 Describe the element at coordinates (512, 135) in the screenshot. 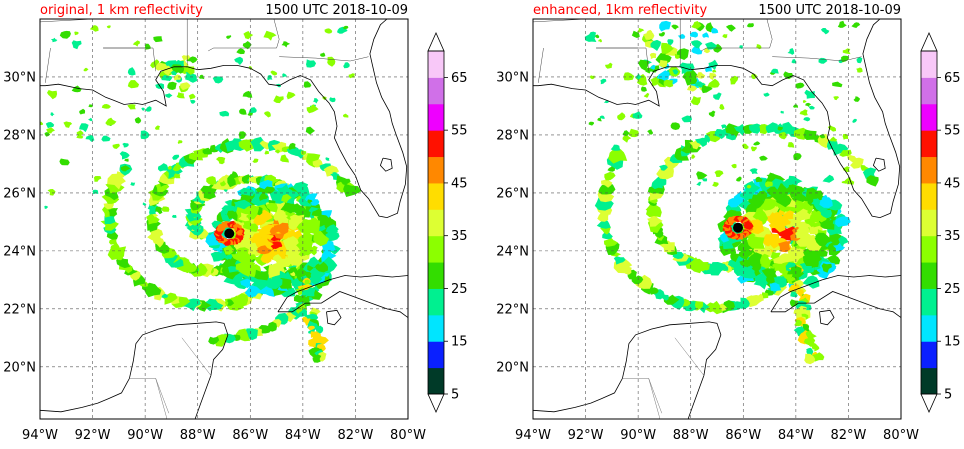

I see `lat-tick-label: 28°N` at that location.